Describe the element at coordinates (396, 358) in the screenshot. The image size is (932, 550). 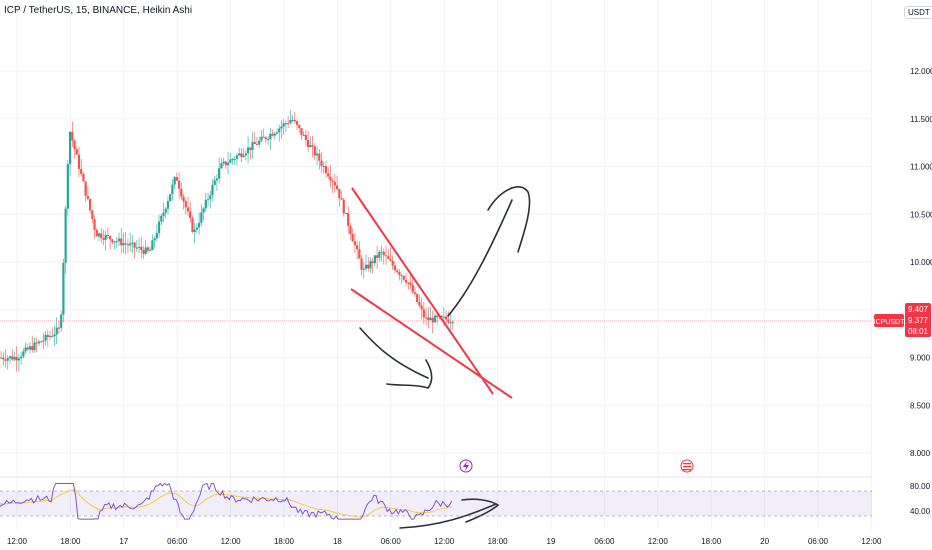
I see `downward-arrow-sketch` at that location.